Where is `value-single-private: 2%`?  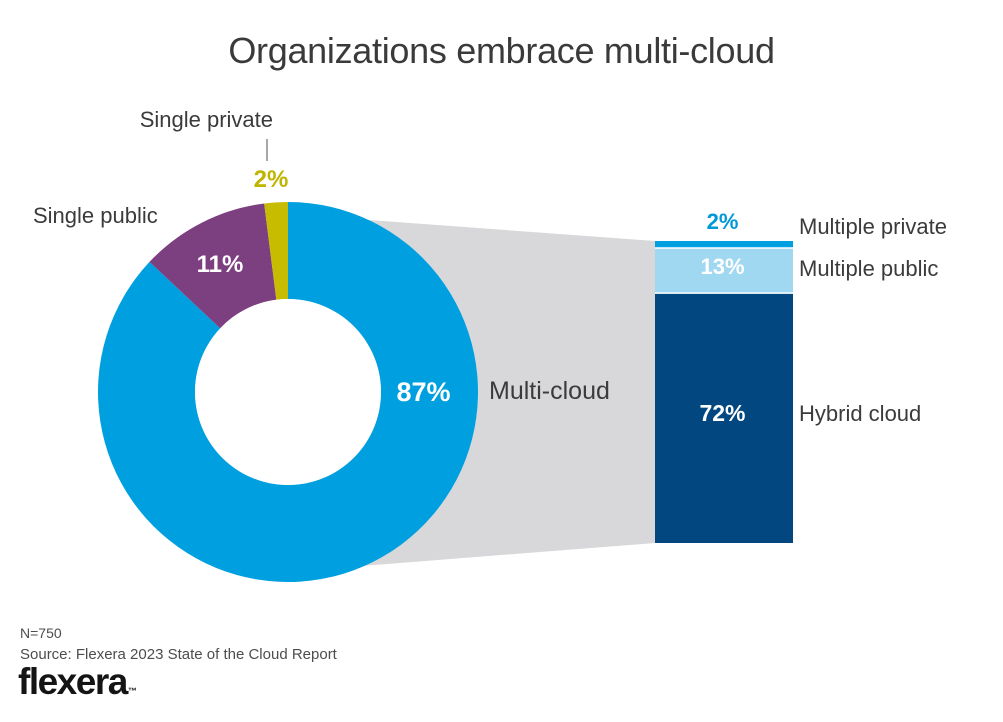
value-single-private: 2% is located at coordinates (271, 179).